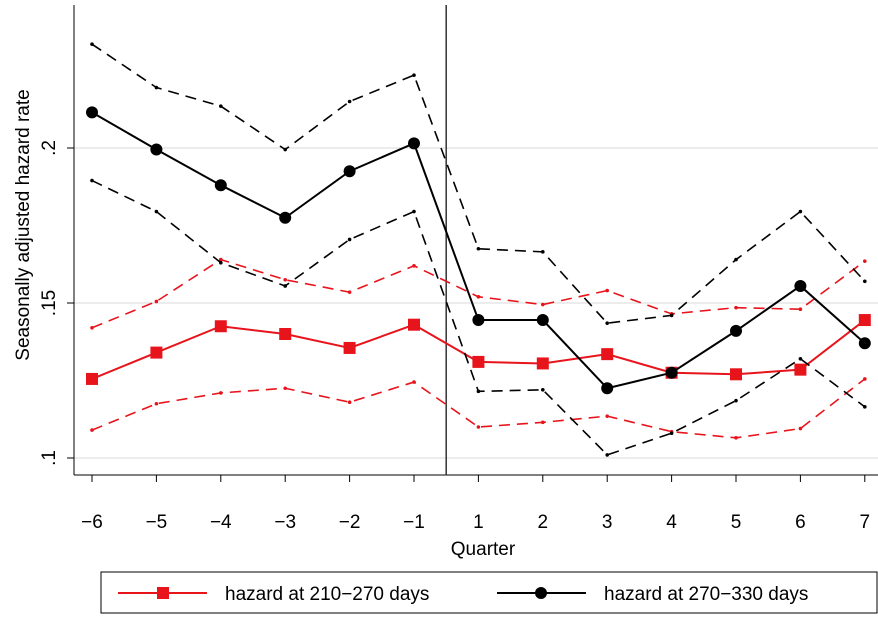  I want to click on x-tick-label: −3, so click(285, 522).